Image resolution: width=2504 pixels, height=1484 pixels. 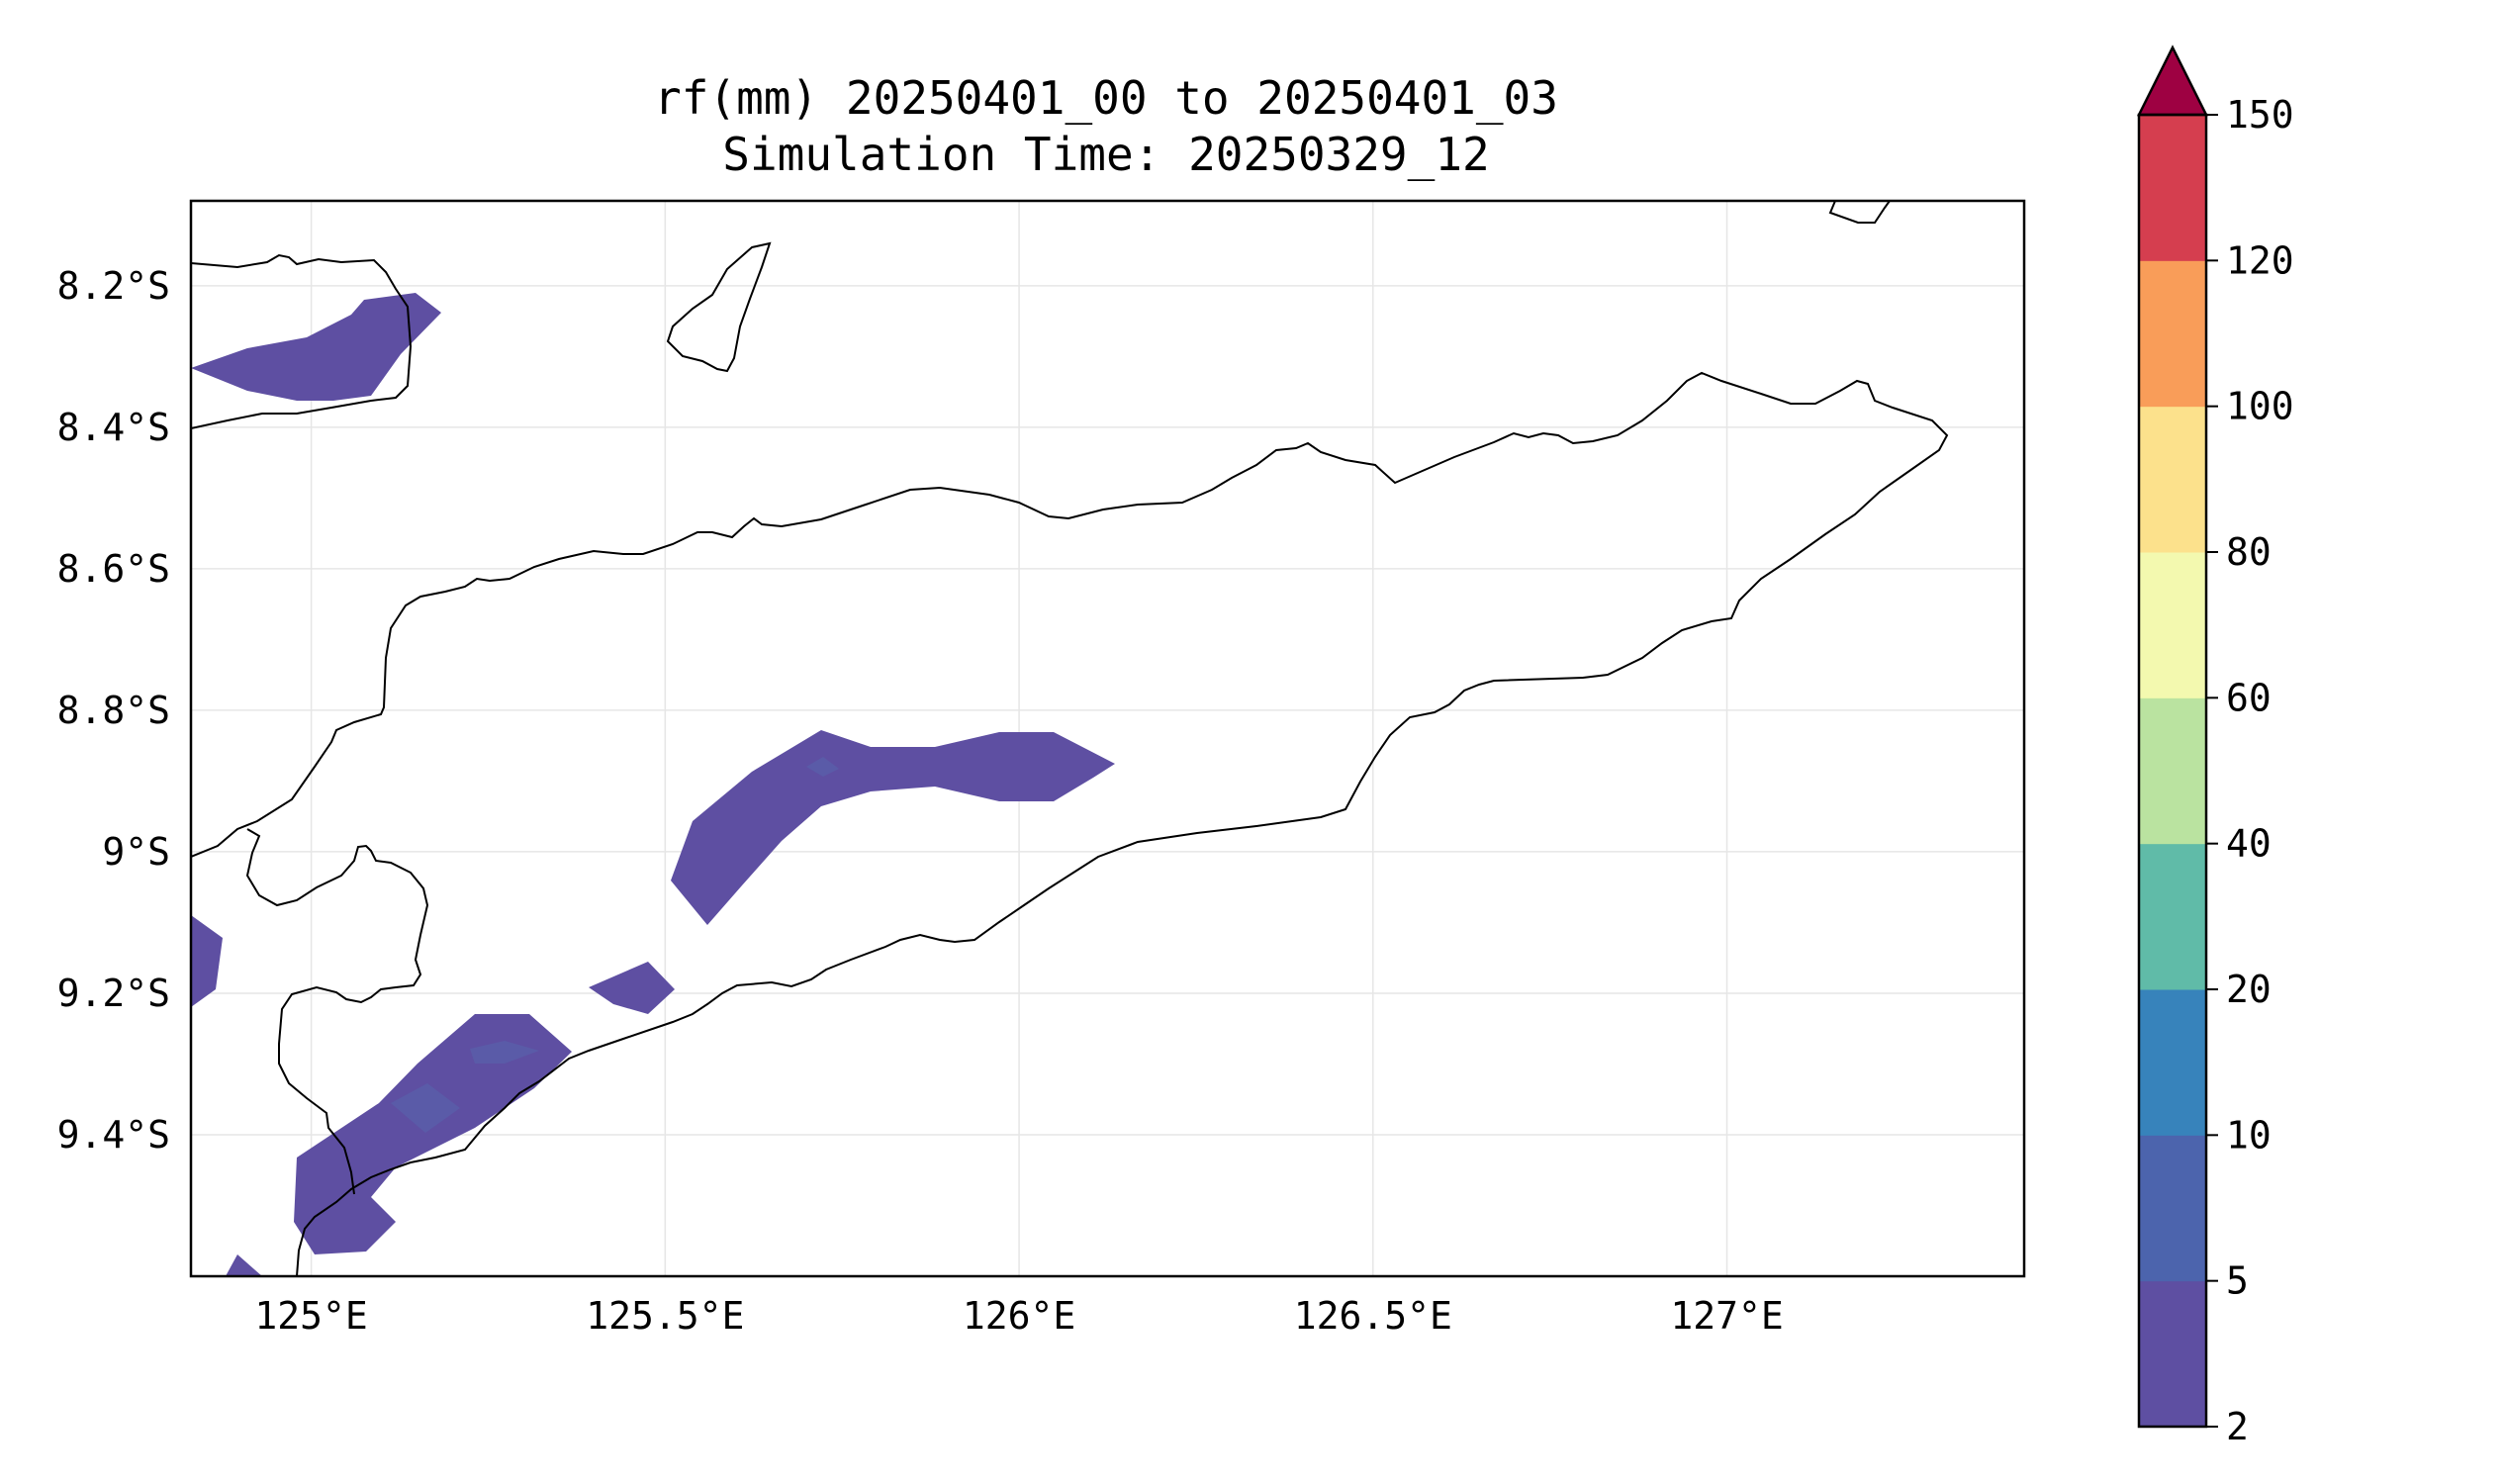 I want to click on rain-area-spot-c, so click(x=822, y=767).